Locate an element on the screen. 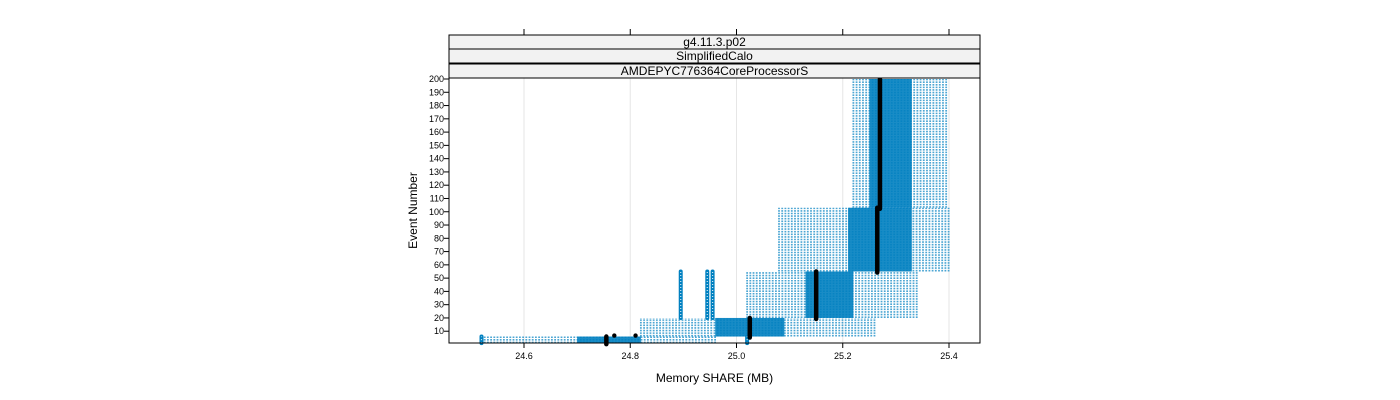 The height and width of the screenshot is (400, 1400). y-tick-label-8: 90 is located at coordinates (439, 225).